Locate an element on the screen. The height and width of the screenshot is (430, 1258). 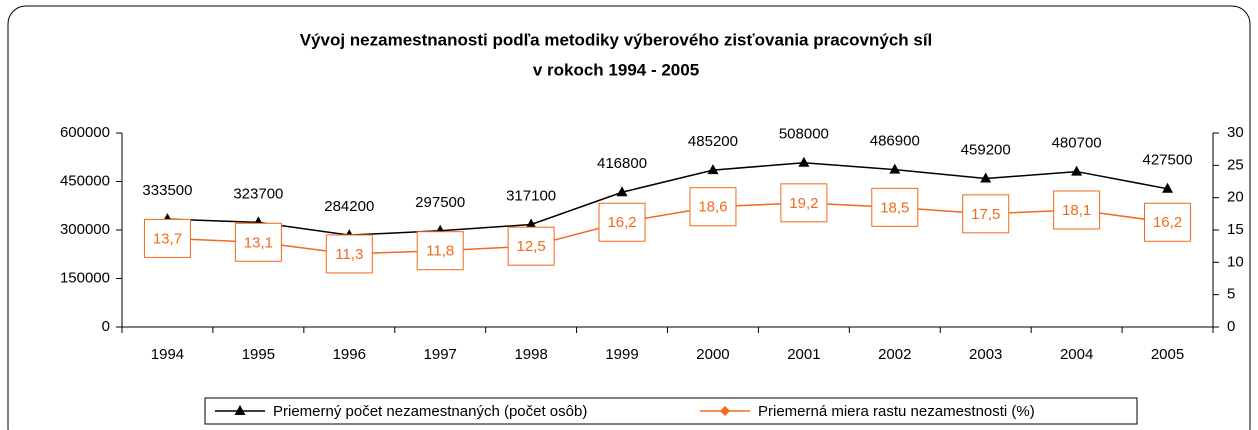
value-label: 416800 is located at coordinates (622, 163).